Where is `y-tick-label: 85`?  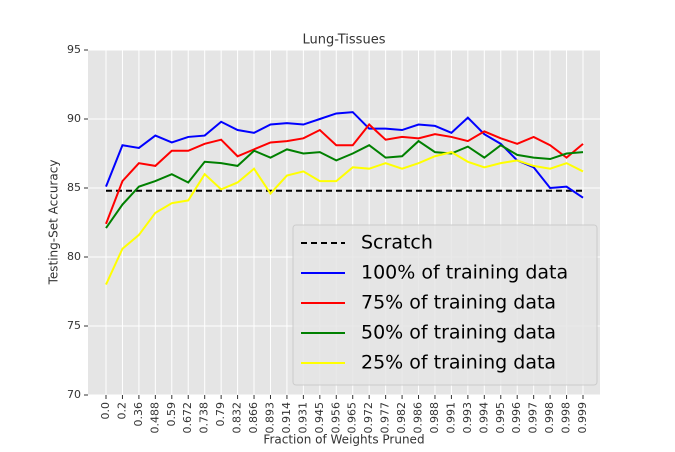 y-tick-label: 85 is located at coordinates (74, 187).